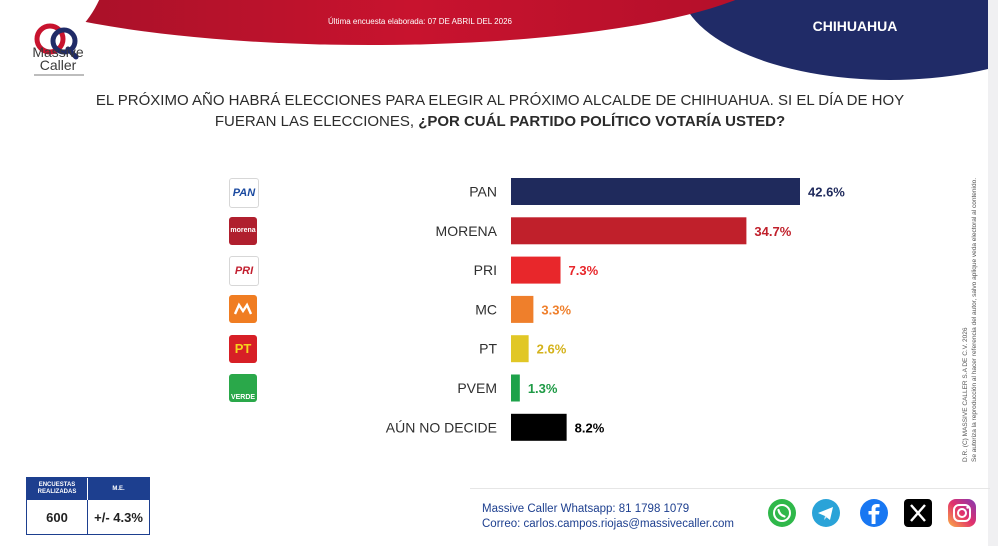 The height and width of the screenshot is (546, 998). Describe the element at coordinates (536, 270) in the screenshot. I see `bar-pri` at that location.